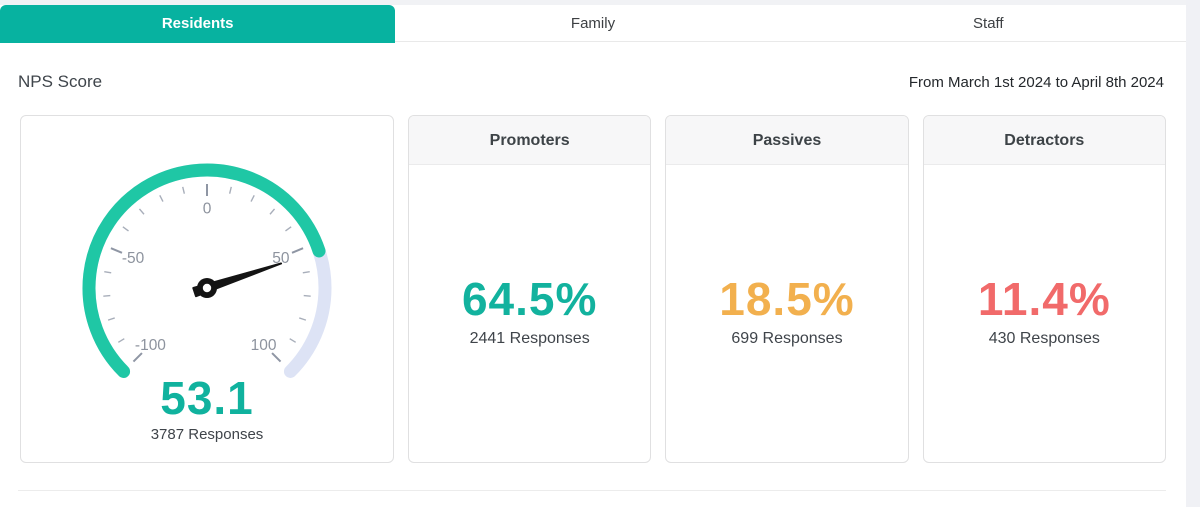  I want to click on tab-staff-label: Staff, so click(988, 23).